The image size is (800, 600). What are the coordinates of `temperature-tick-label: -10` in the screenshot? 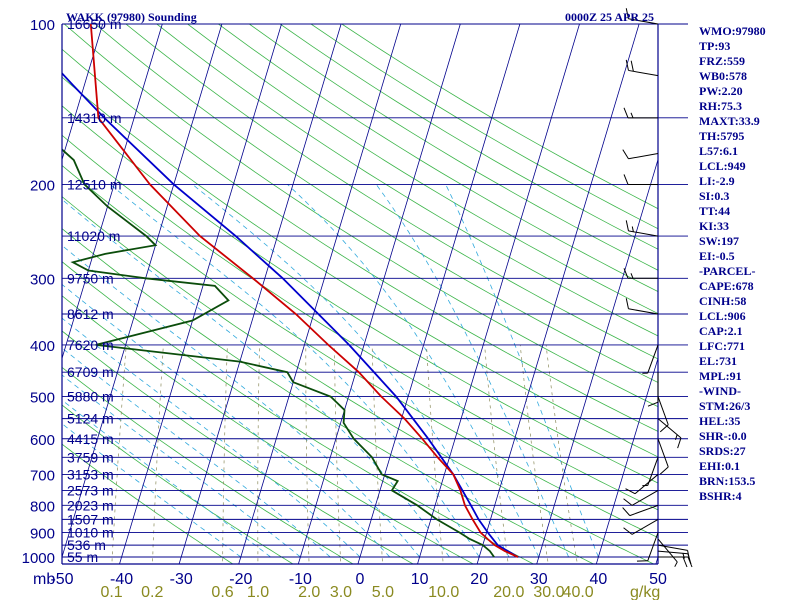 It's located at (300, 579).